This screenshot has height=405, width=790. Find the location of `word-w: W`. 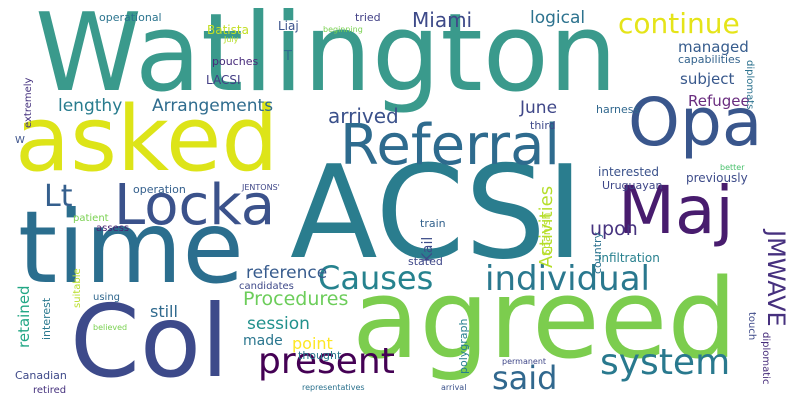

word-w: W is located at coordinates (20, 140).